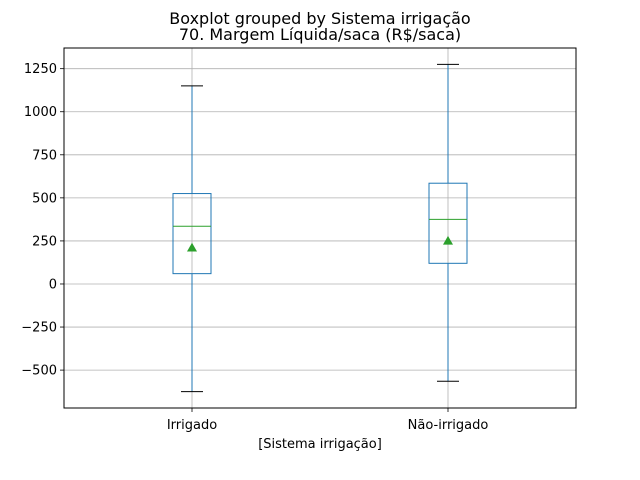 The height and width of the screenshot is (480, 640). I want to click on y-tick-label: 1000, so click(40, 112).